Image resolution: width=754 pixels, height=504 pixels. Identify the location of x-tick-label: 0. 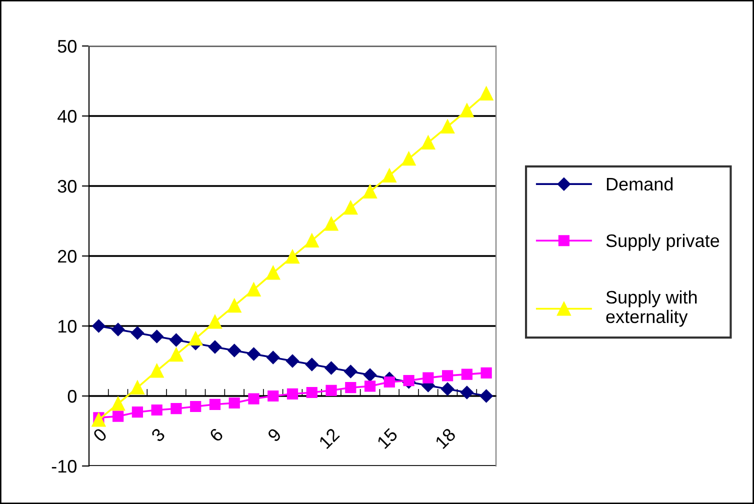
(100, 435).